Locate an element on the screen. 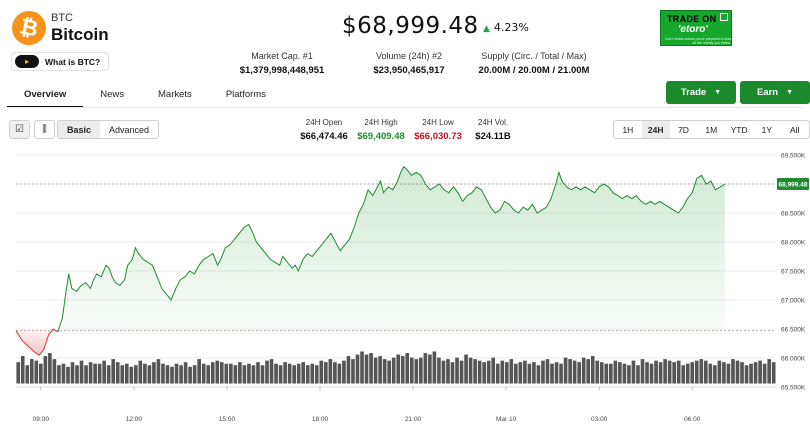 The width and height of the screenshot is (810, 425). range-7d: 7D is located at coordinates (683, 130).